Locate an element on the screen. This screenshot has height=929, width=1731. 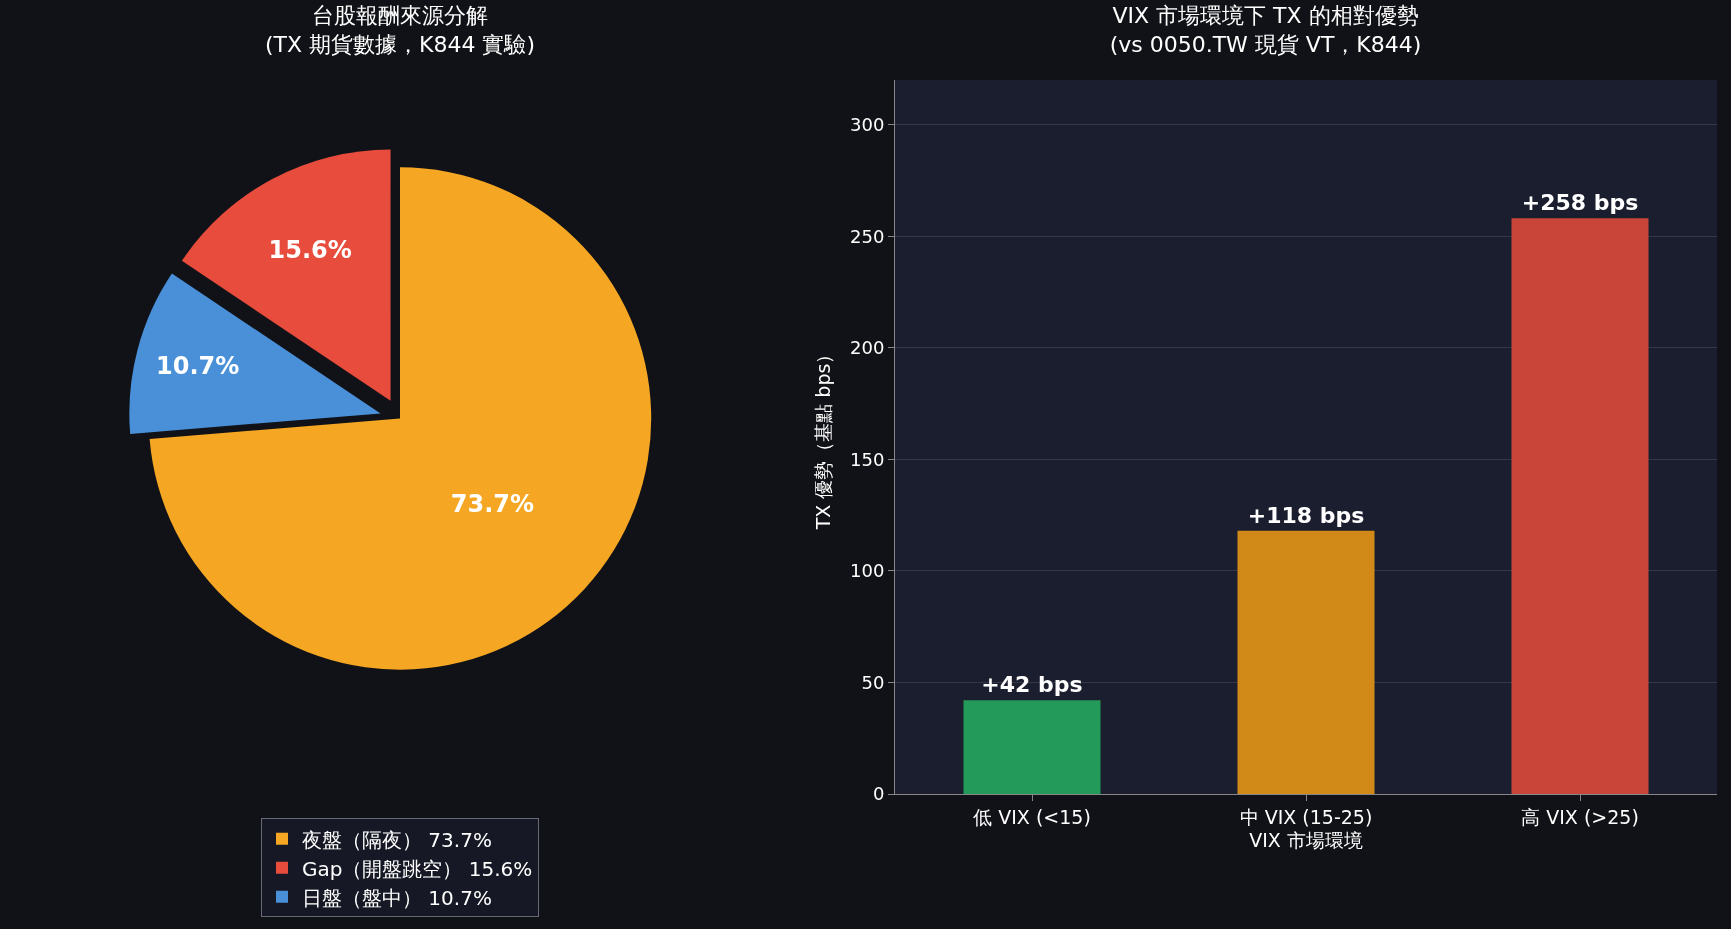
data-label: +42 bps is located at coordinates (1032, 685).